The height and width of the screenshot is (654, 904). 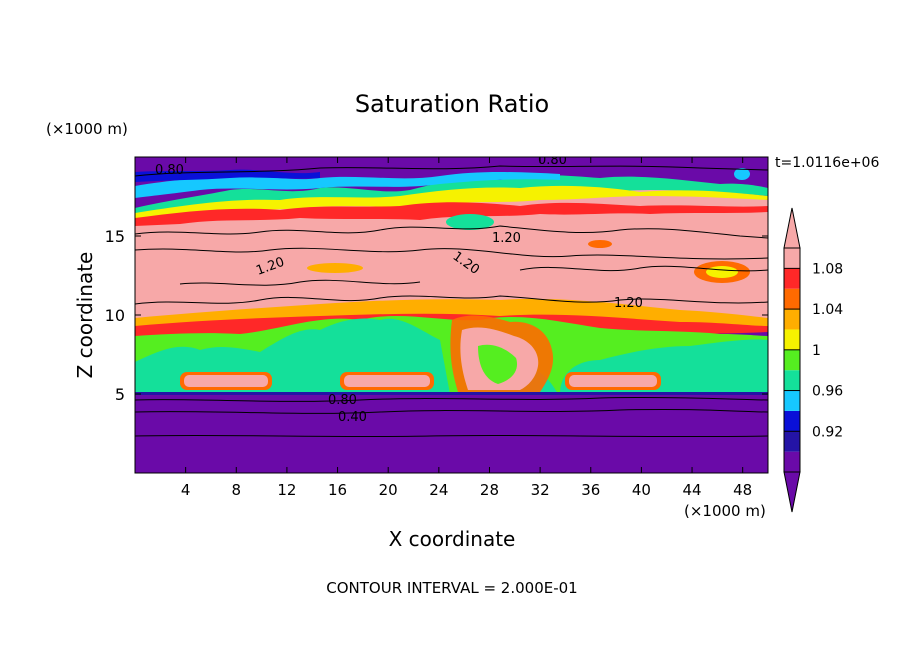 What do you see at coordinates (816, 351) in the screenshot?
I see `colorbar-label: 1` at bounding box center [816, 351].